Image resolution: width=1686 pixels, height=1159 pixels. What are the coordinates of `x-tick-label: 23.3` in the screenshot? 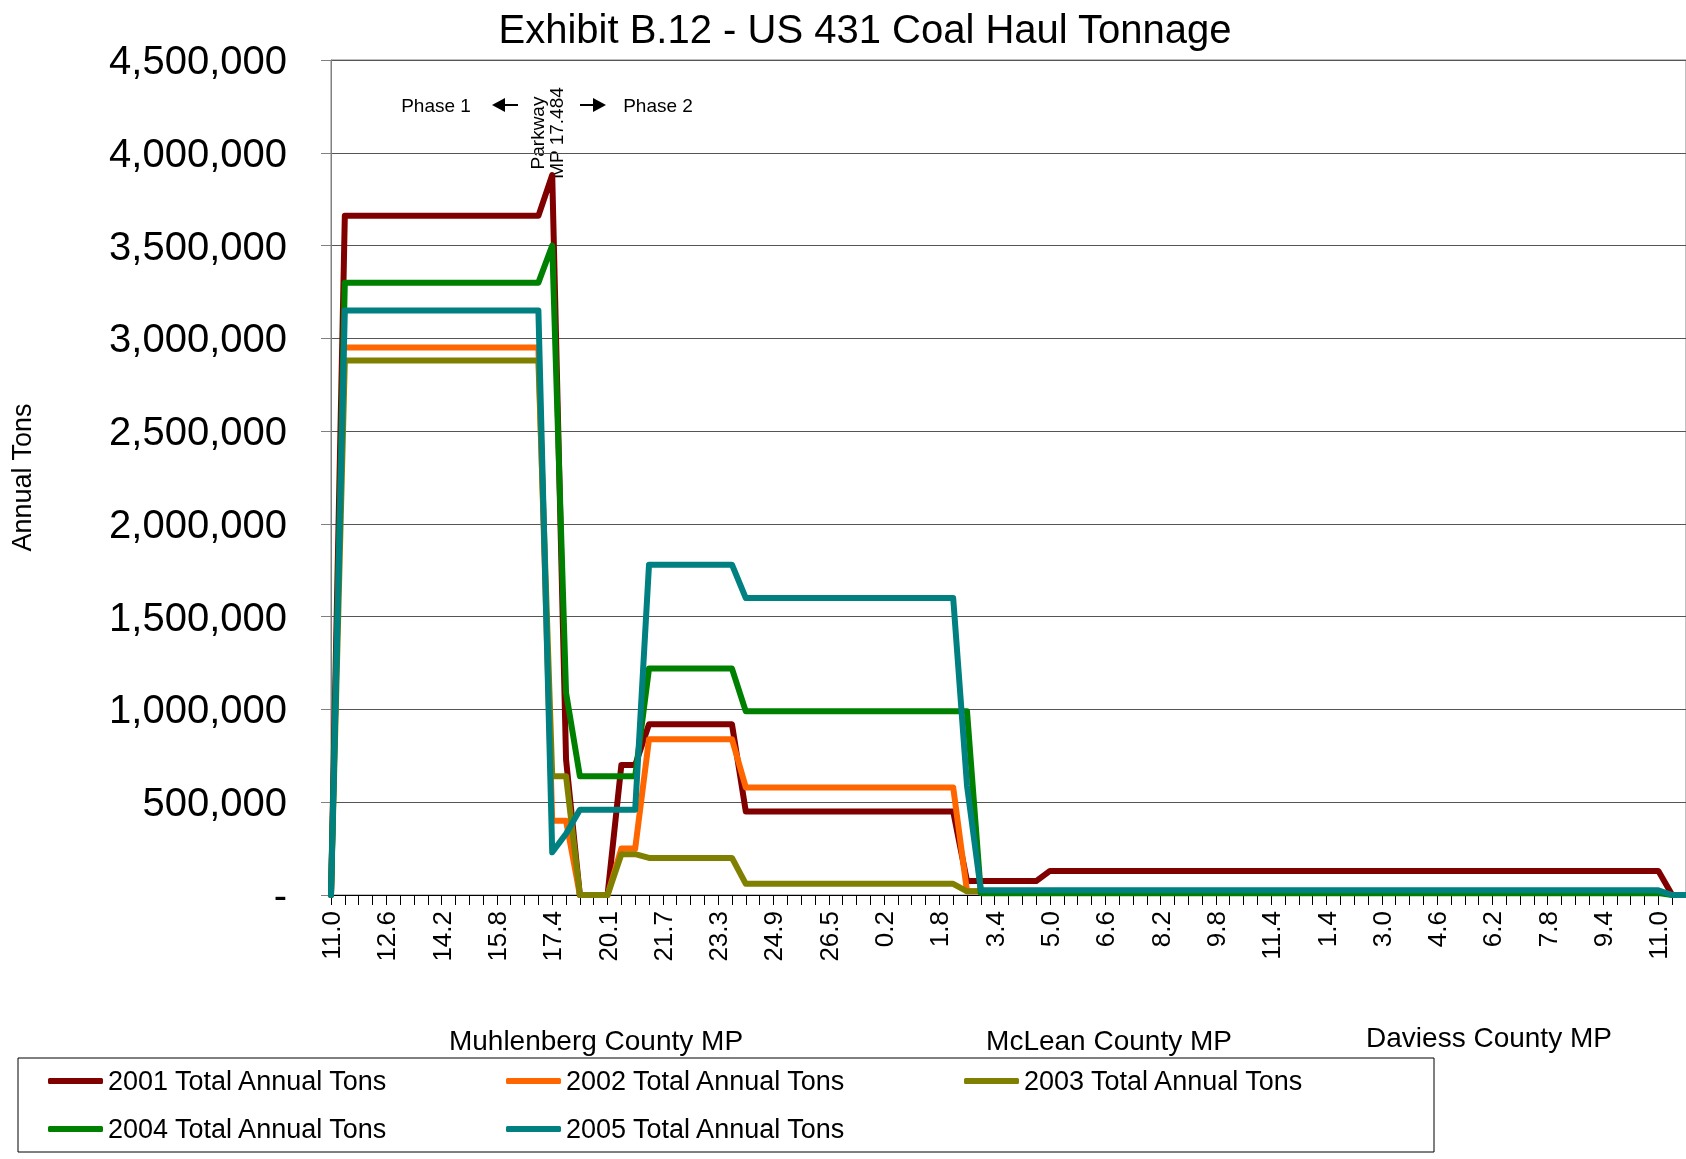 It's located at (718, 936).